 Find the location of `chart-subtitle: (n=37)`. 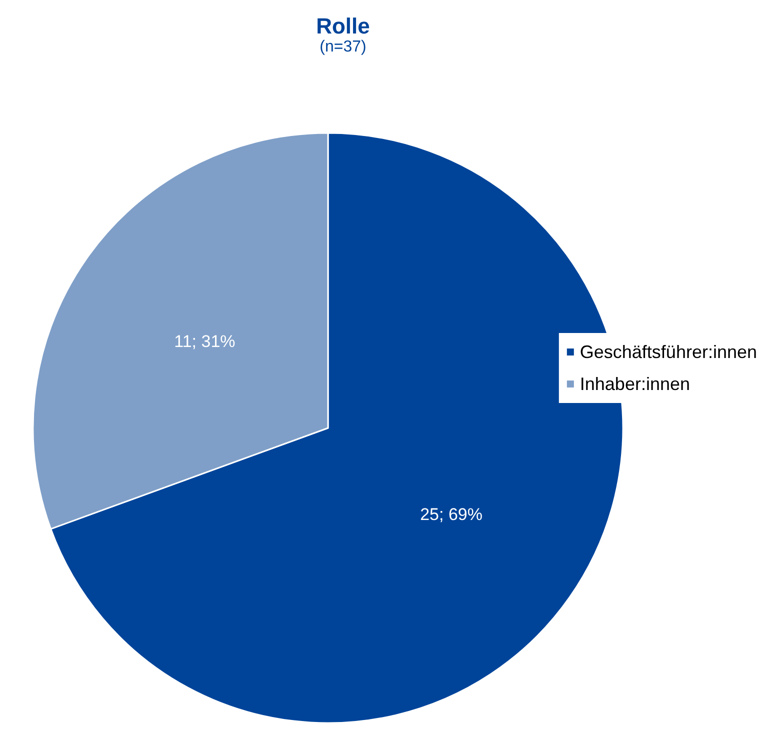

chart-subtitle: (n=37) is located at coordinates (343, 47).